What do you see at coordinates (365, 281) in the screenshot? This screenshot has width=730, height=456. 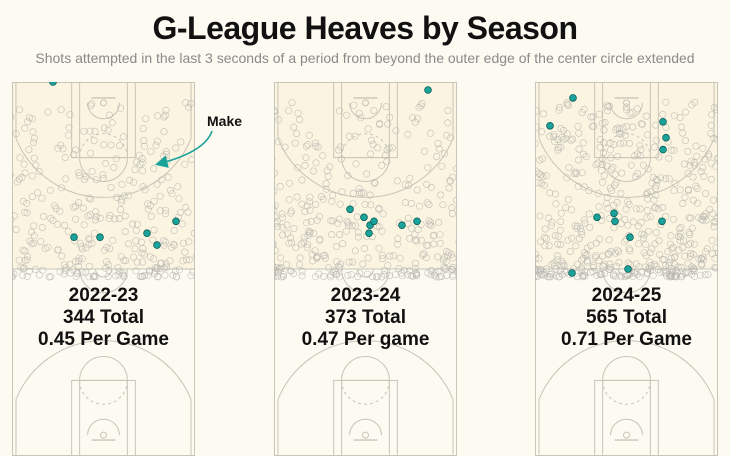 I see `center-circle` at bounding box center [365, 281].